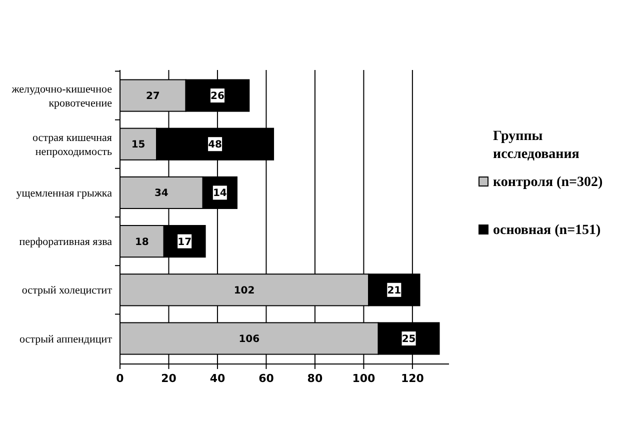 This screenshot has width=629, height=439. I want to click on legend-title: Группы исследования, so click(536, 145).